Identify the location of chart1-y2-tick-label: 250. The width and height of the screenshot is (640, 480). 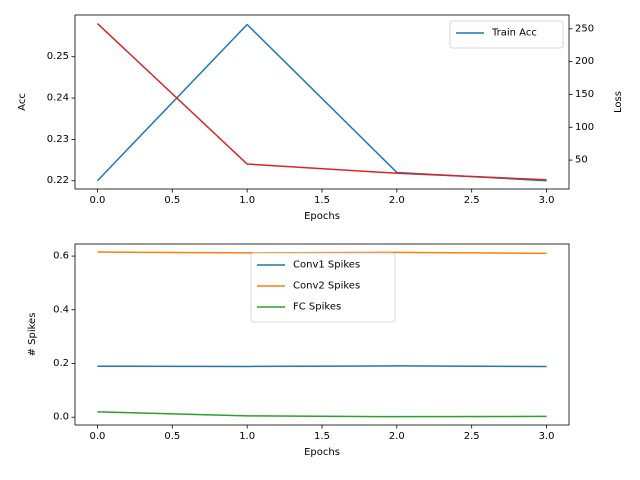
(584, 28).